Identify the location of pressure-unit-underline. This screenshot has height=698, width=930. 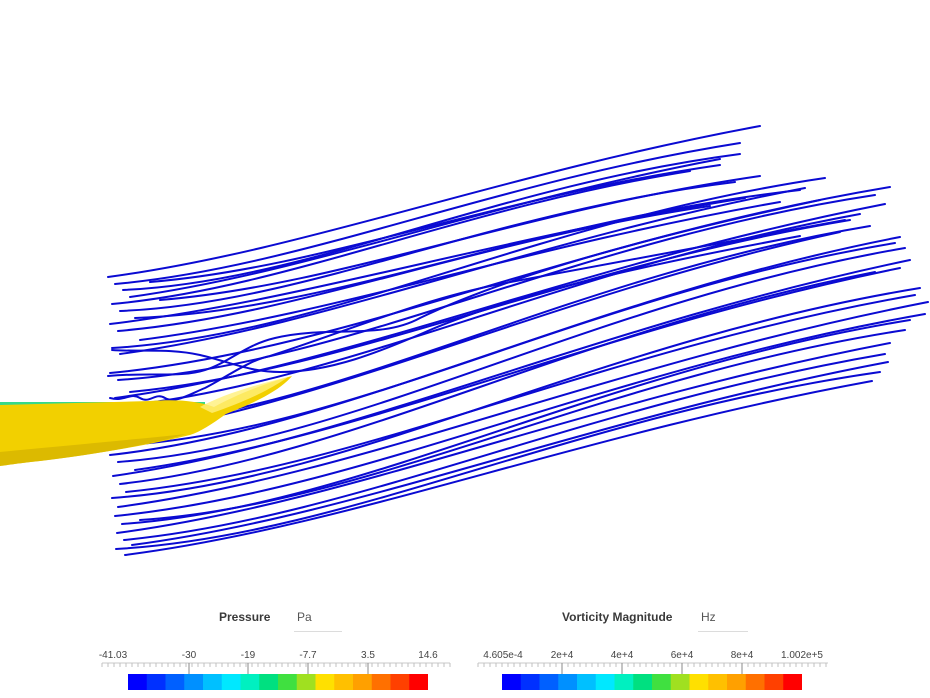
(318, 631).